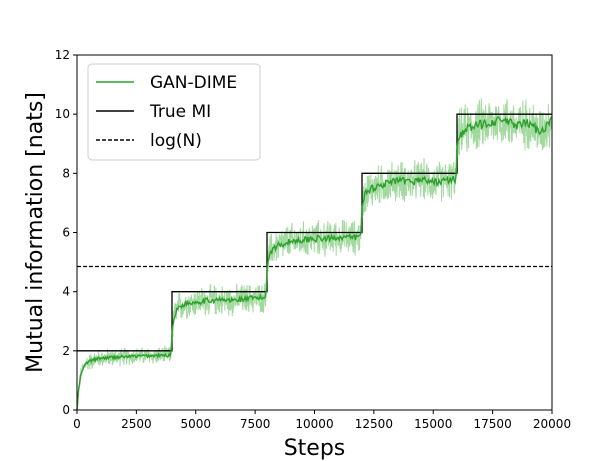 The image size is (614, 461). I want to click on x-tick-label: 0, so click(77, 424).